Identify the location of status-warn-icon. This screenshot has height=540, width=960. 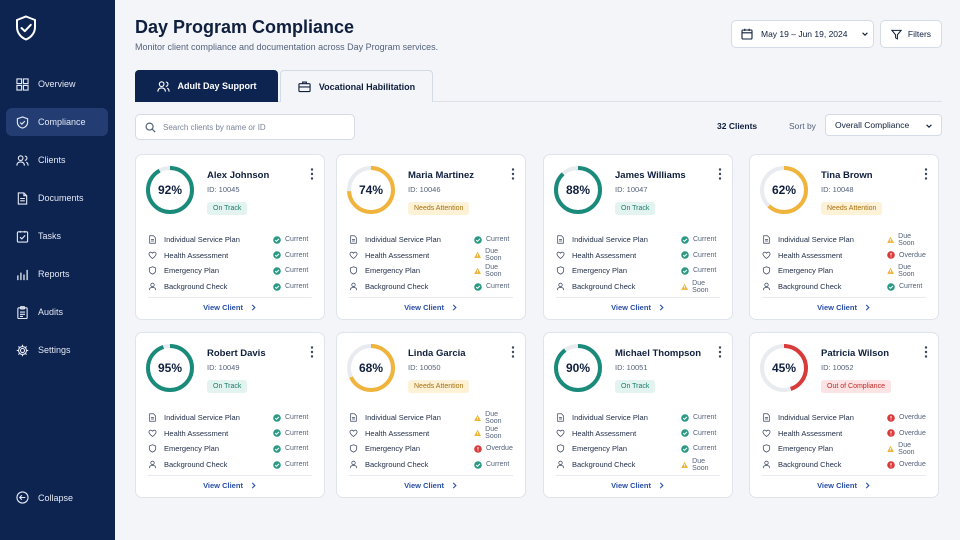
(477, 255).